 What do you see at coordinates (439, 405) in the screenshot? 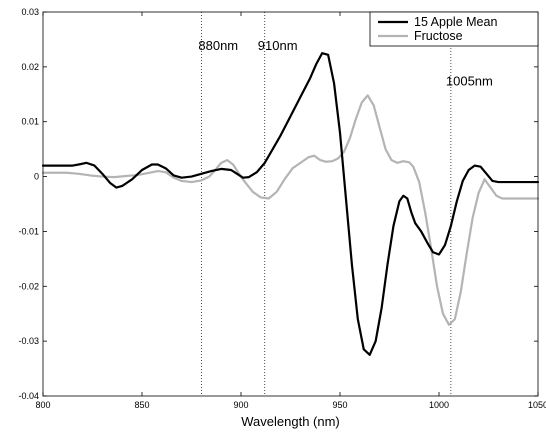
I see `x-tick-label: 1000` at bounding box center [439, 405].